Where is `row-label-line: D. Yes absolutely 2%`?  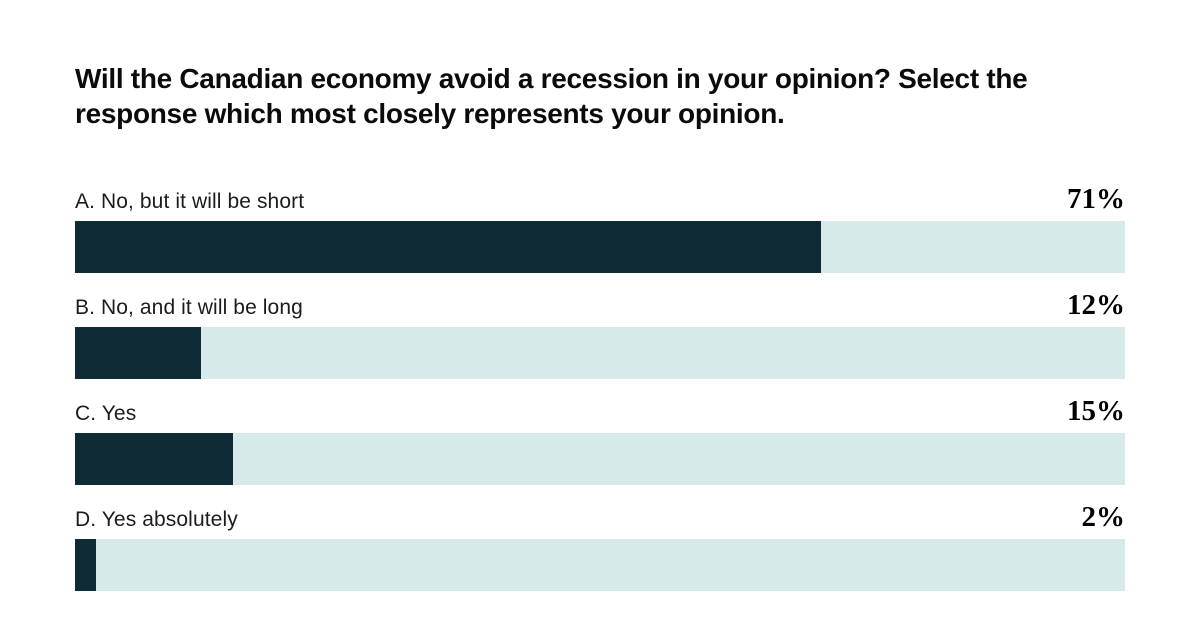 row-label-line: D. Yes absolutely 2% is located at coordinates (600, 517).